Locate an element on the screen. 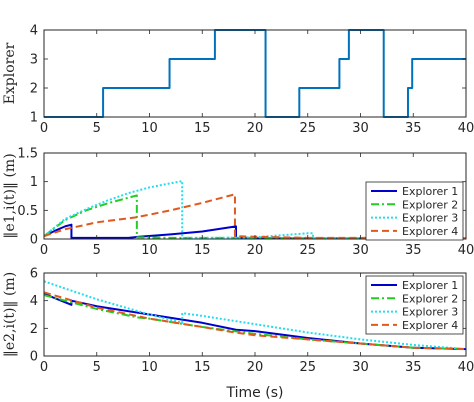  y-tick-label: 1.5 is located at coordinates (27, 154).